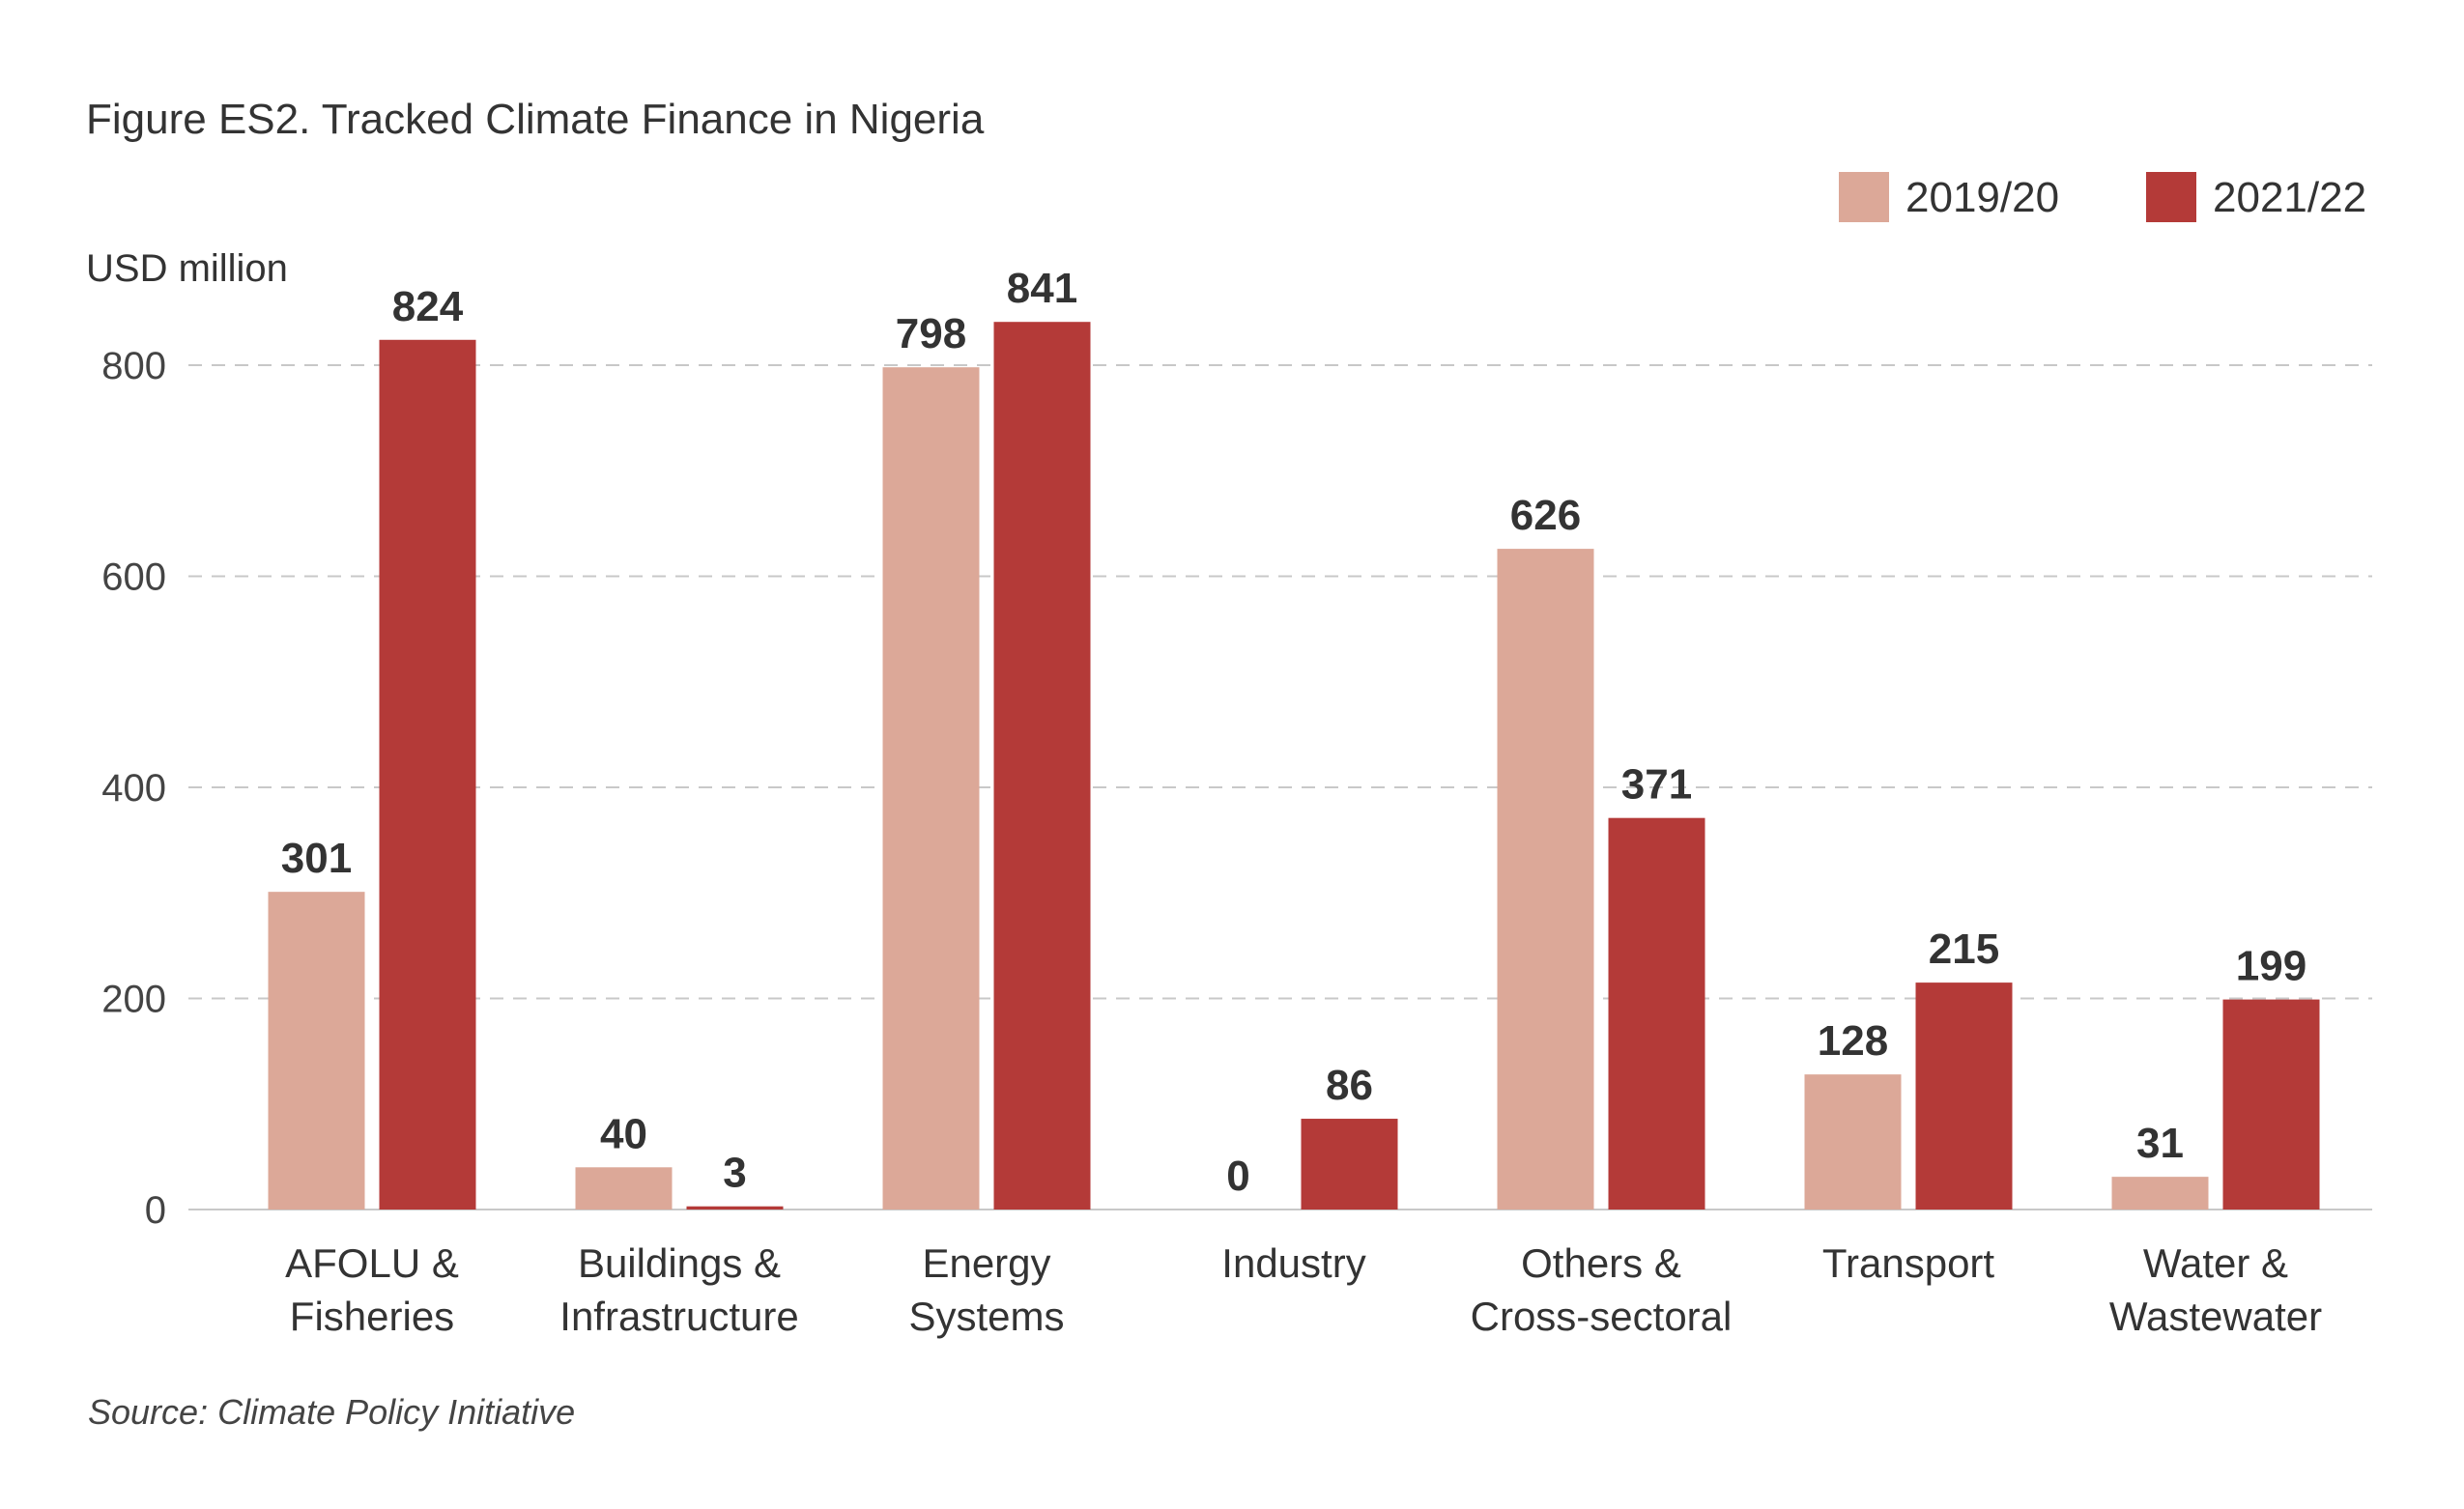 This screenshot has height=1509, width=2464. What do you see at coordinates (1964, 949) in the screenshot?
I see `value-label-2021-22-5: 215` at bounding box center [1964, 949].